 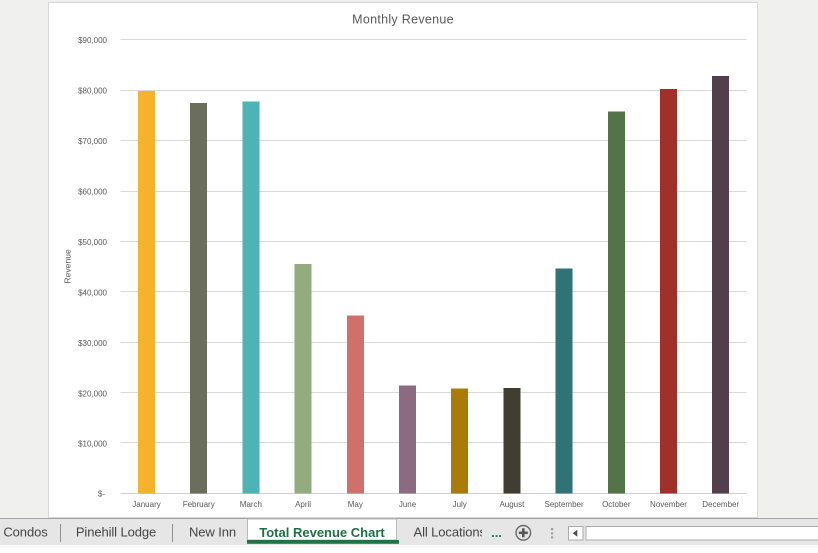 What do you see at coordinates (668, 504) in the screenshot?
I see `svg-text: November` at bounding box center [668, 504].